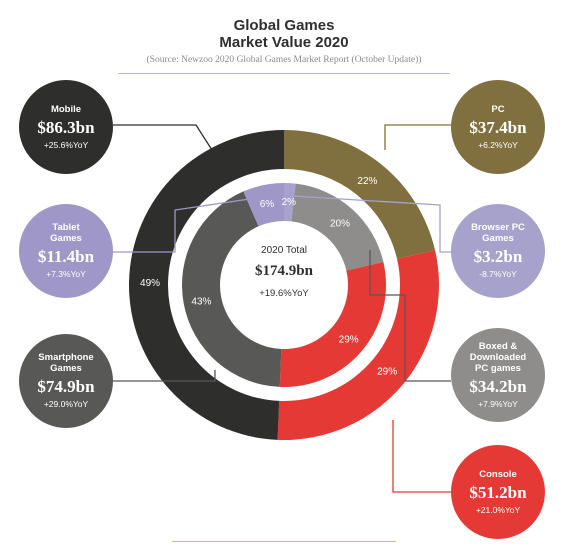 The width and height of the screenshot is (568, 545). I want to click on smartphone-name: Smartphone Games, so click(66, 363).